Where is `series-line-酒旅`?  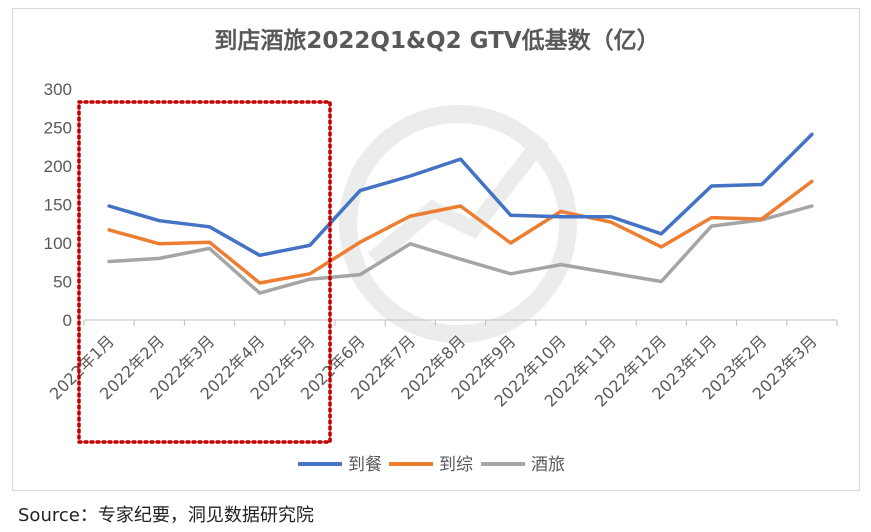 series-line-酒旅 is located at coordinates (460, 249).